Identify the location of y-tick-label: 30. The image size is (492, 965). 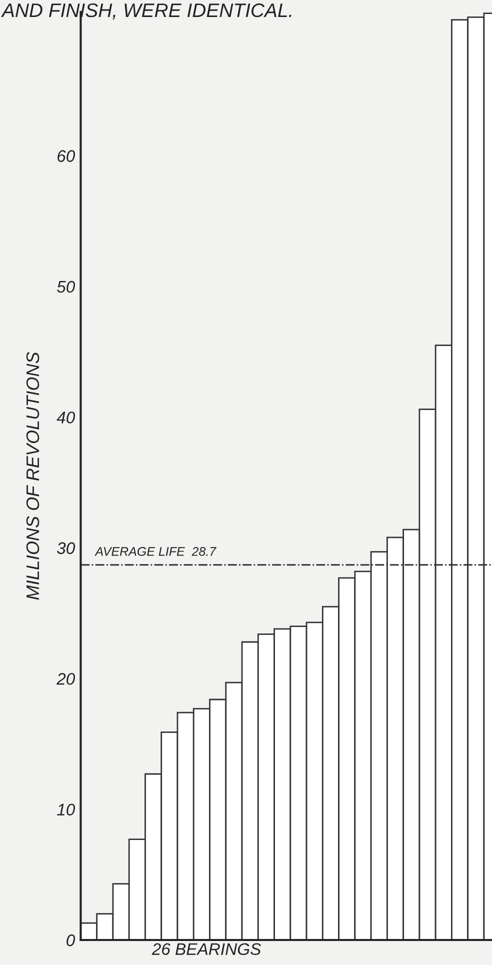
(66, 548).